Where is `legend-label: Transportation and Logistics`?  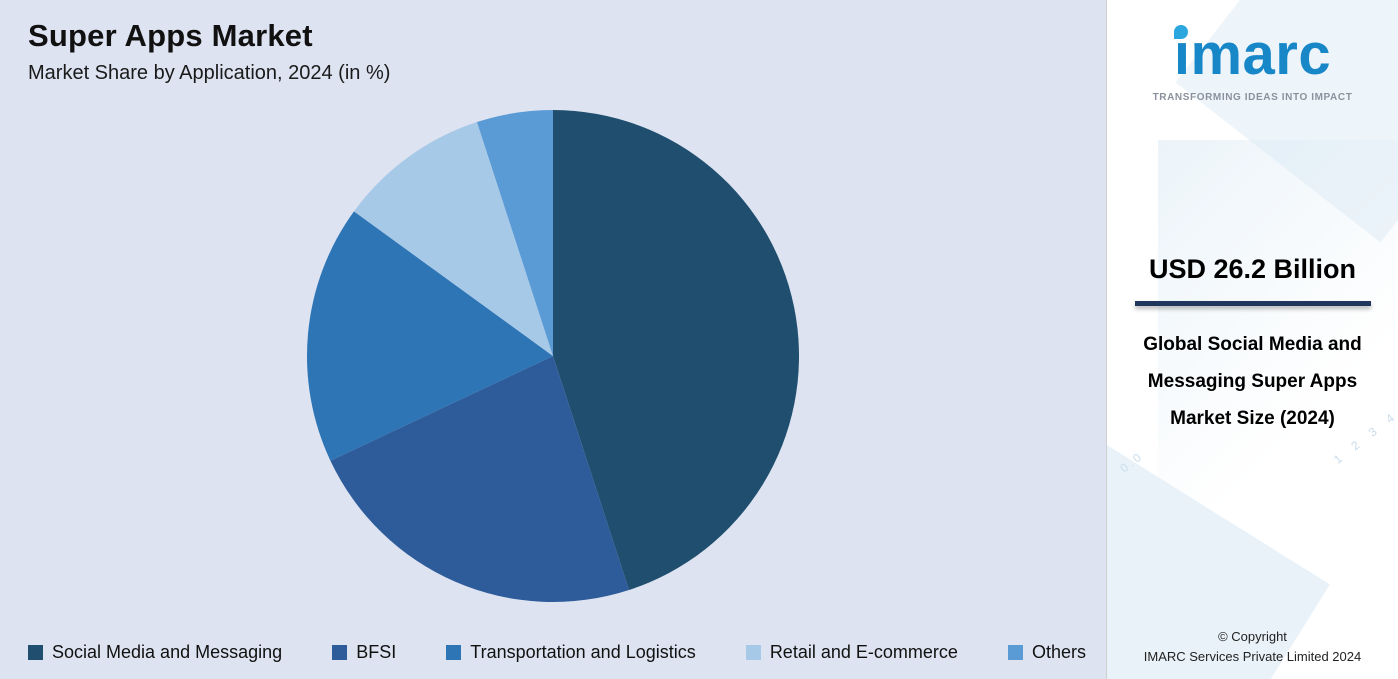
legend-label: Transportation and Logistics is located at coordinates (583, 652).